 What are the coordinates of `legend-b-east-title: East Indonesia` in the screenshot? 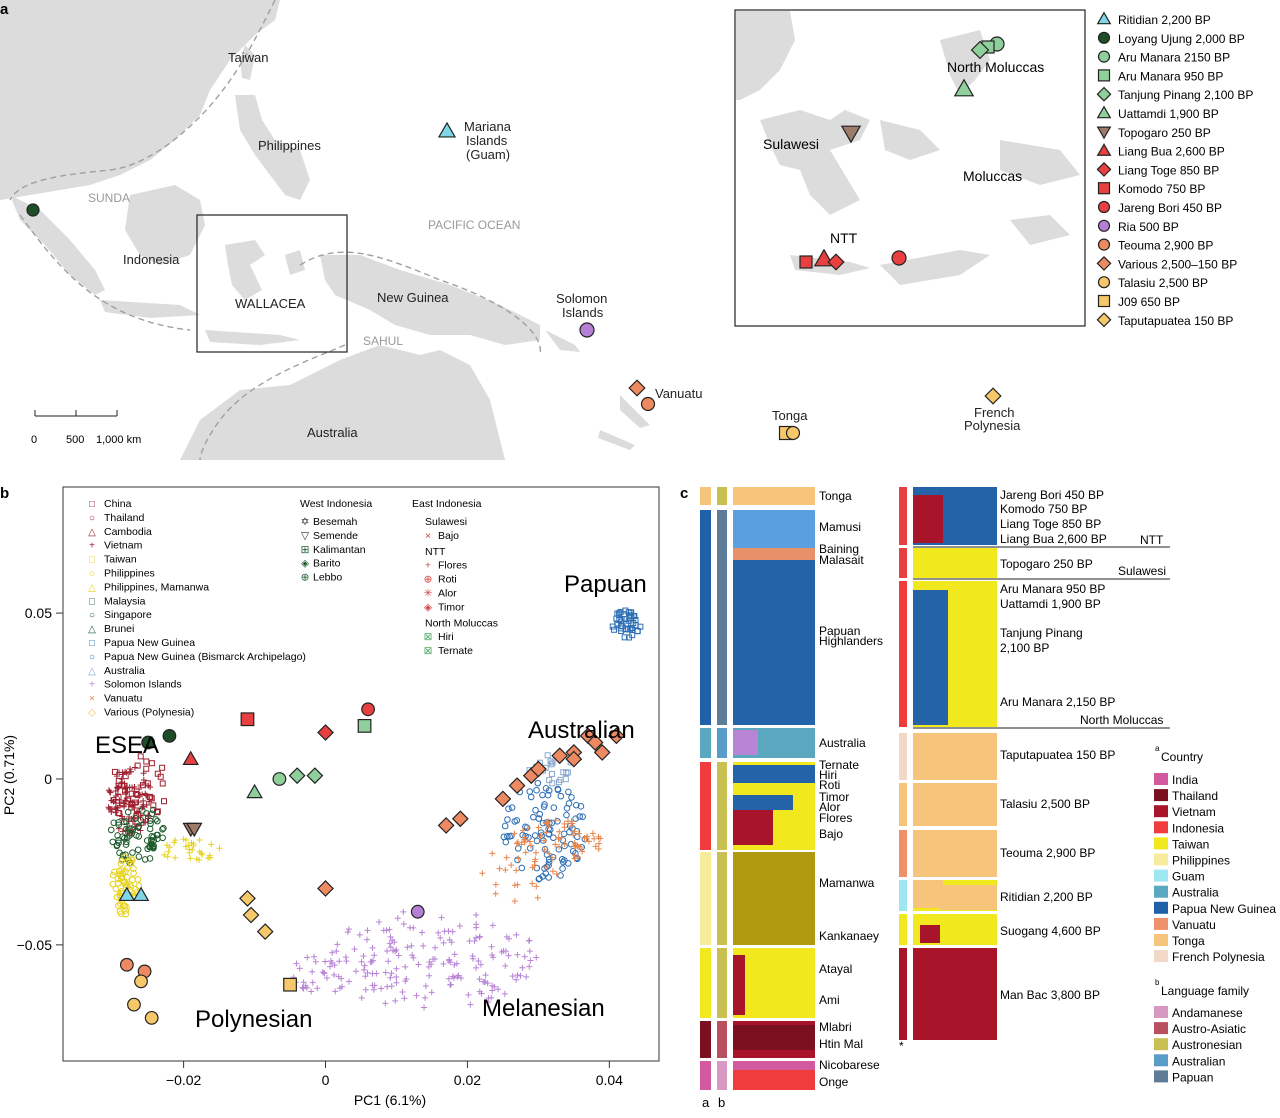 It's located at (447, 504).